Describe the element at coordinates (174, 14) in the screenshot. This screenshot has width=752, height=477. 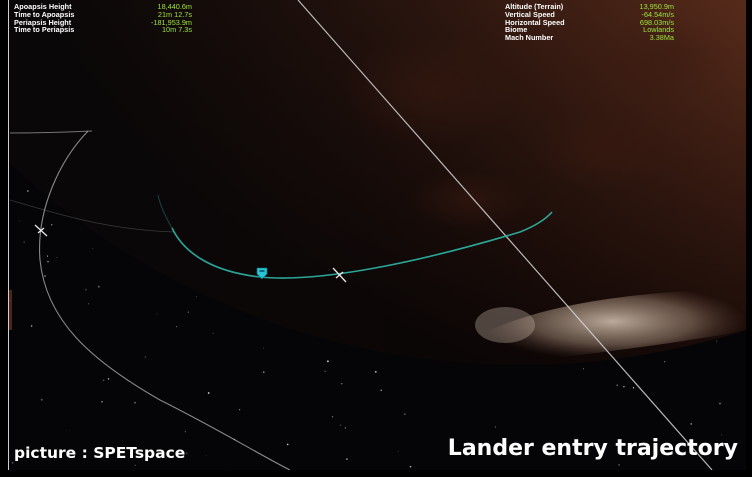
I see `readout-value: 21m 12.7s` at that location.